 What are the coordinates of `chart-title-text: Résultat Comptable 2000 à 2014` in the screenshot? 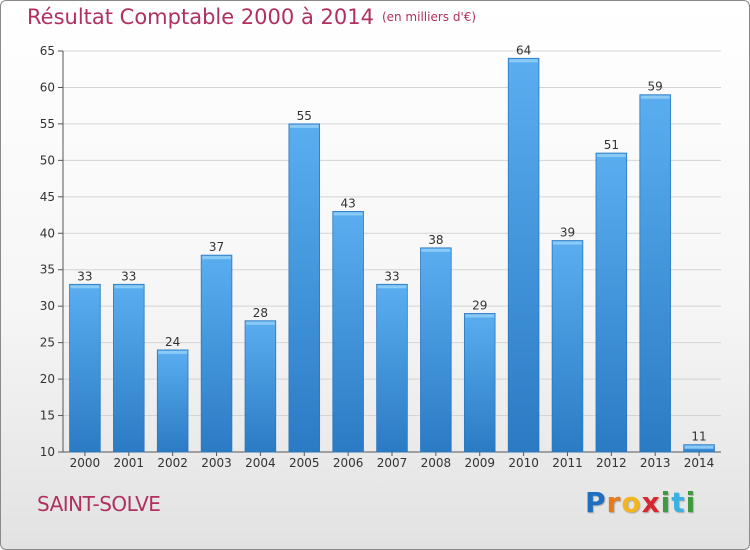 It's located at (200, 17).